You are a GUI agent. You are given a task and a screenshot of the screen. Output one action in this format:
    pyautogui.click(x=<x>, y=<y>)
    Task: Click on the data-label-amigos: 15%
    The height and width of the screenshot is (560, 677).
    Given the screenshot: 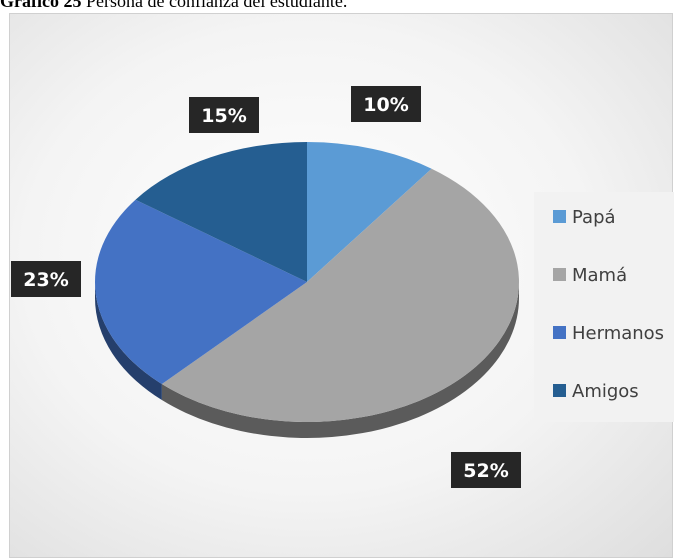 What is the action you would take?
    pyautogui.click(x=223, y=116)
    